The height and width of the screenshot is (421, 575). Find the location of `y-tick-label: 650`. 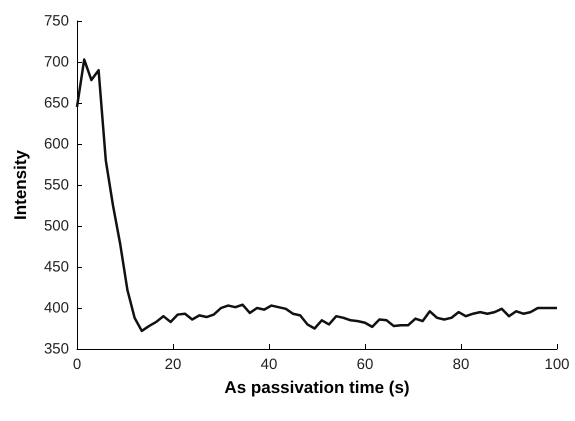

y-tick-label: 650 is located at coordinates (56, 103).